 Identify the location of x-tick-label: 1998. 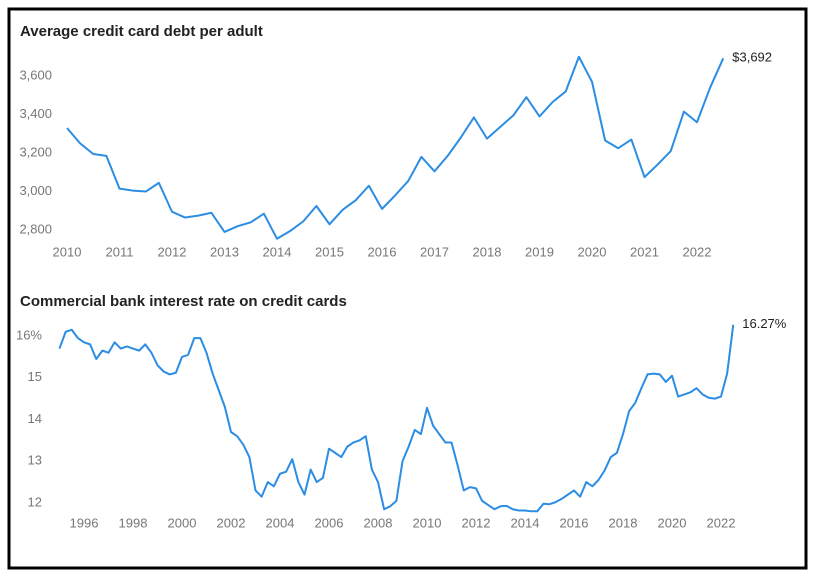
(133, 522).